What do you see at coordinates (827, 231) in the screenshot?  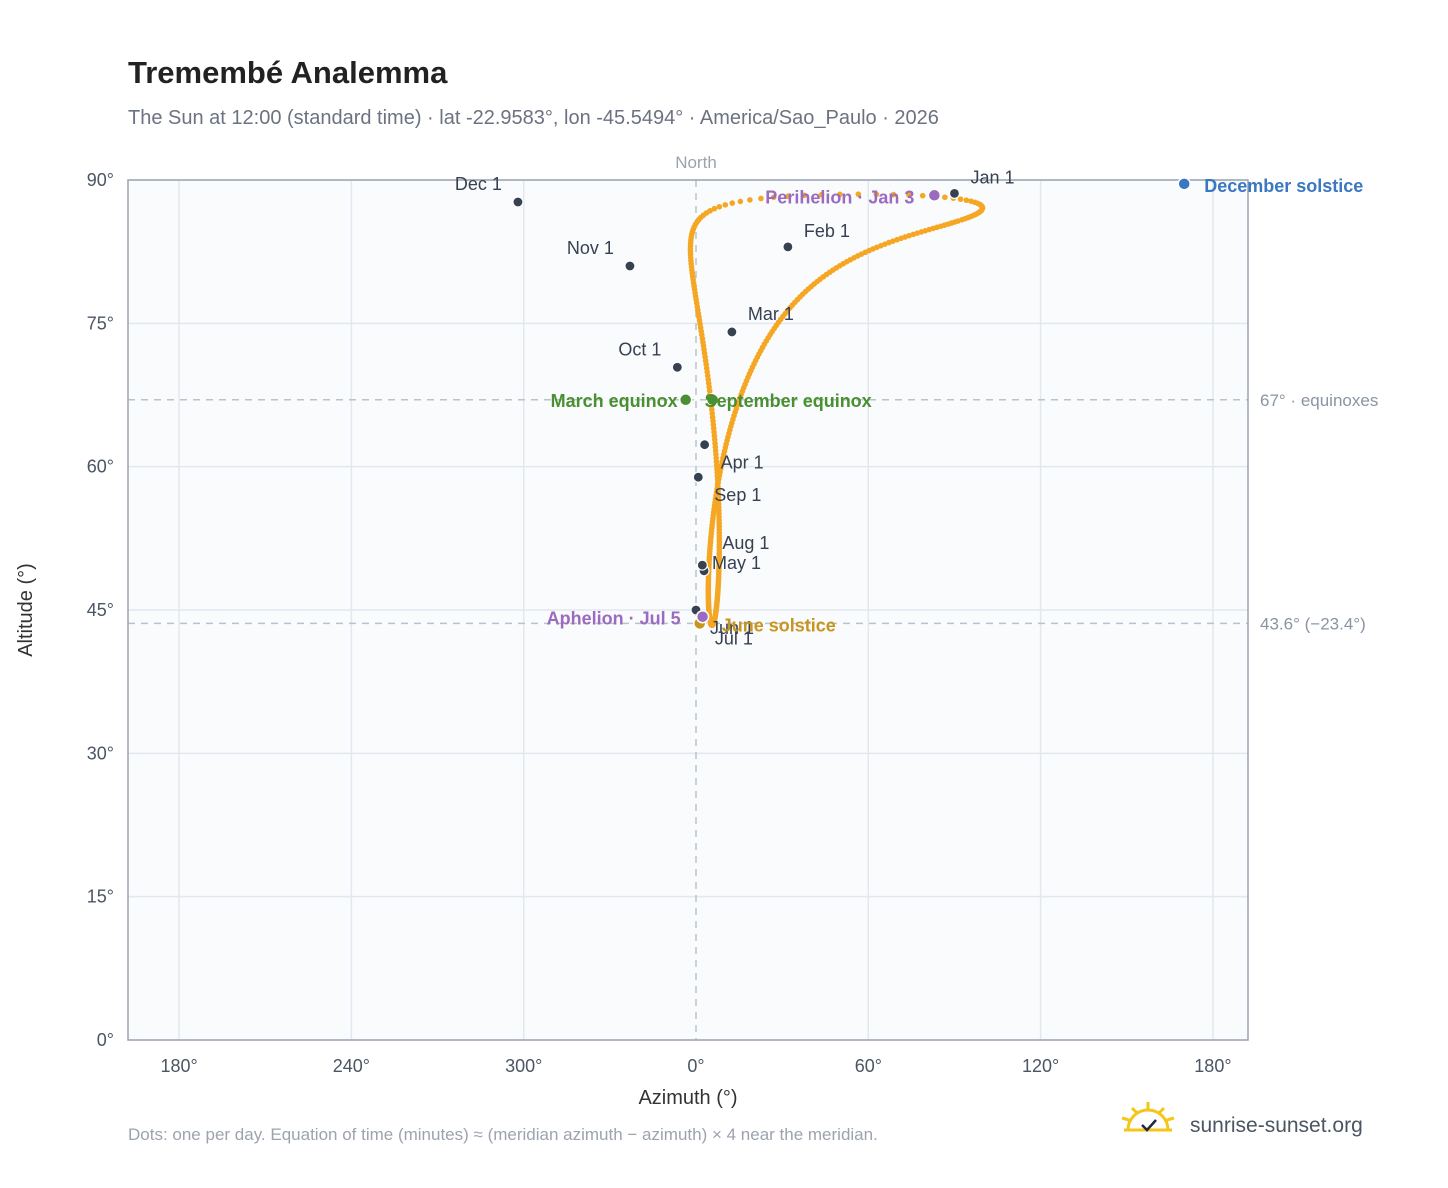 I see `month-label: Feb 1` at bounding box center [827, 231].